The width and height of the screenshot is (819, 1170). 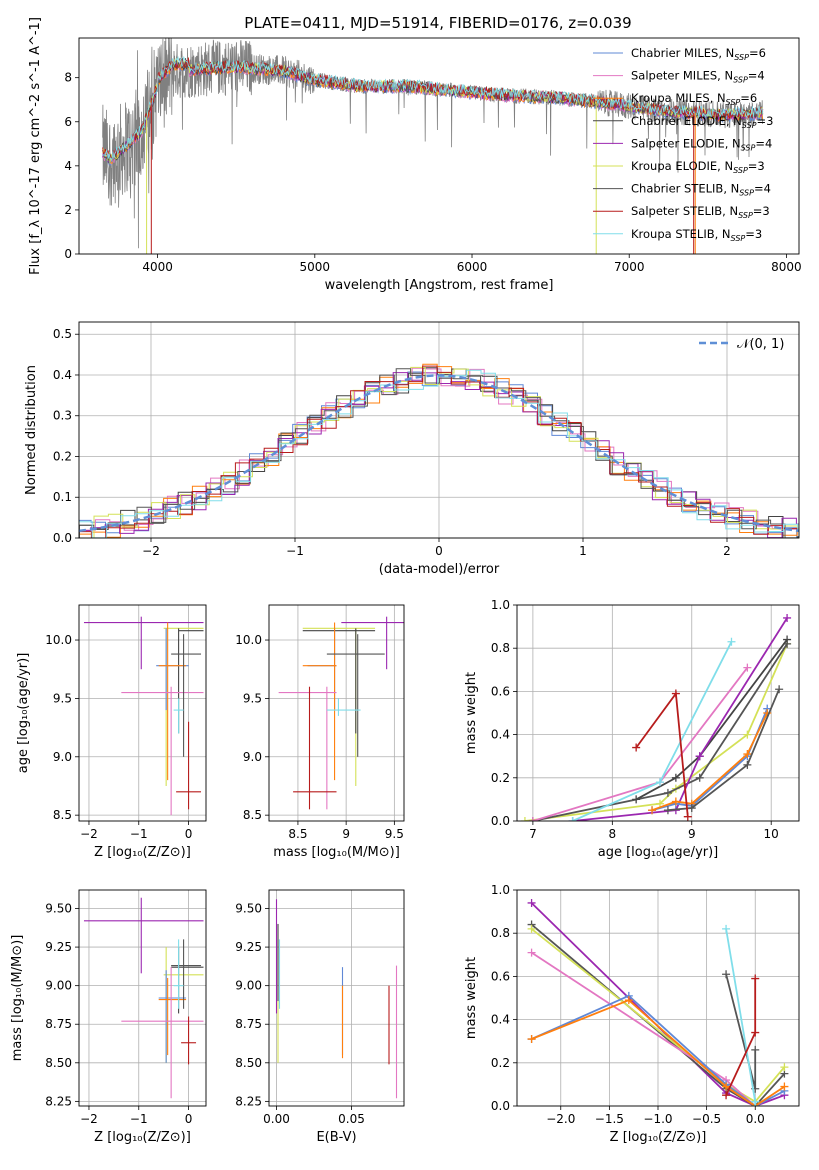 What do you see at coordinates (500, 605) in the screenshot?
I see `y-tick-label: 1.0` at bounding box center [500, 605].